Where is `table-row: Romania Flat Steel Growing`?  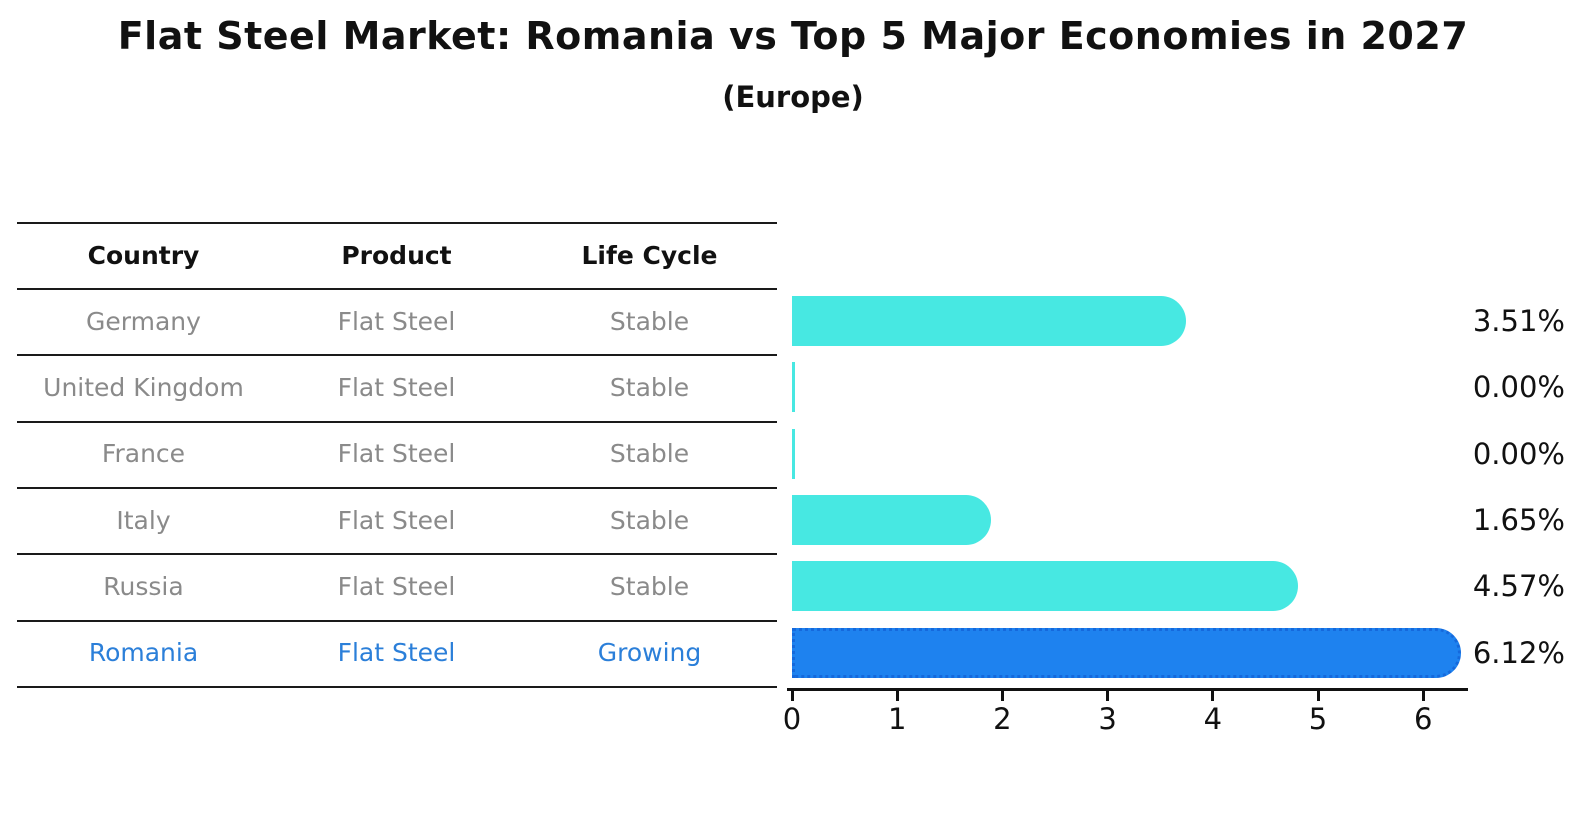
table-row: Romania Flat Steel Growing is located at coordinates (397, 653).